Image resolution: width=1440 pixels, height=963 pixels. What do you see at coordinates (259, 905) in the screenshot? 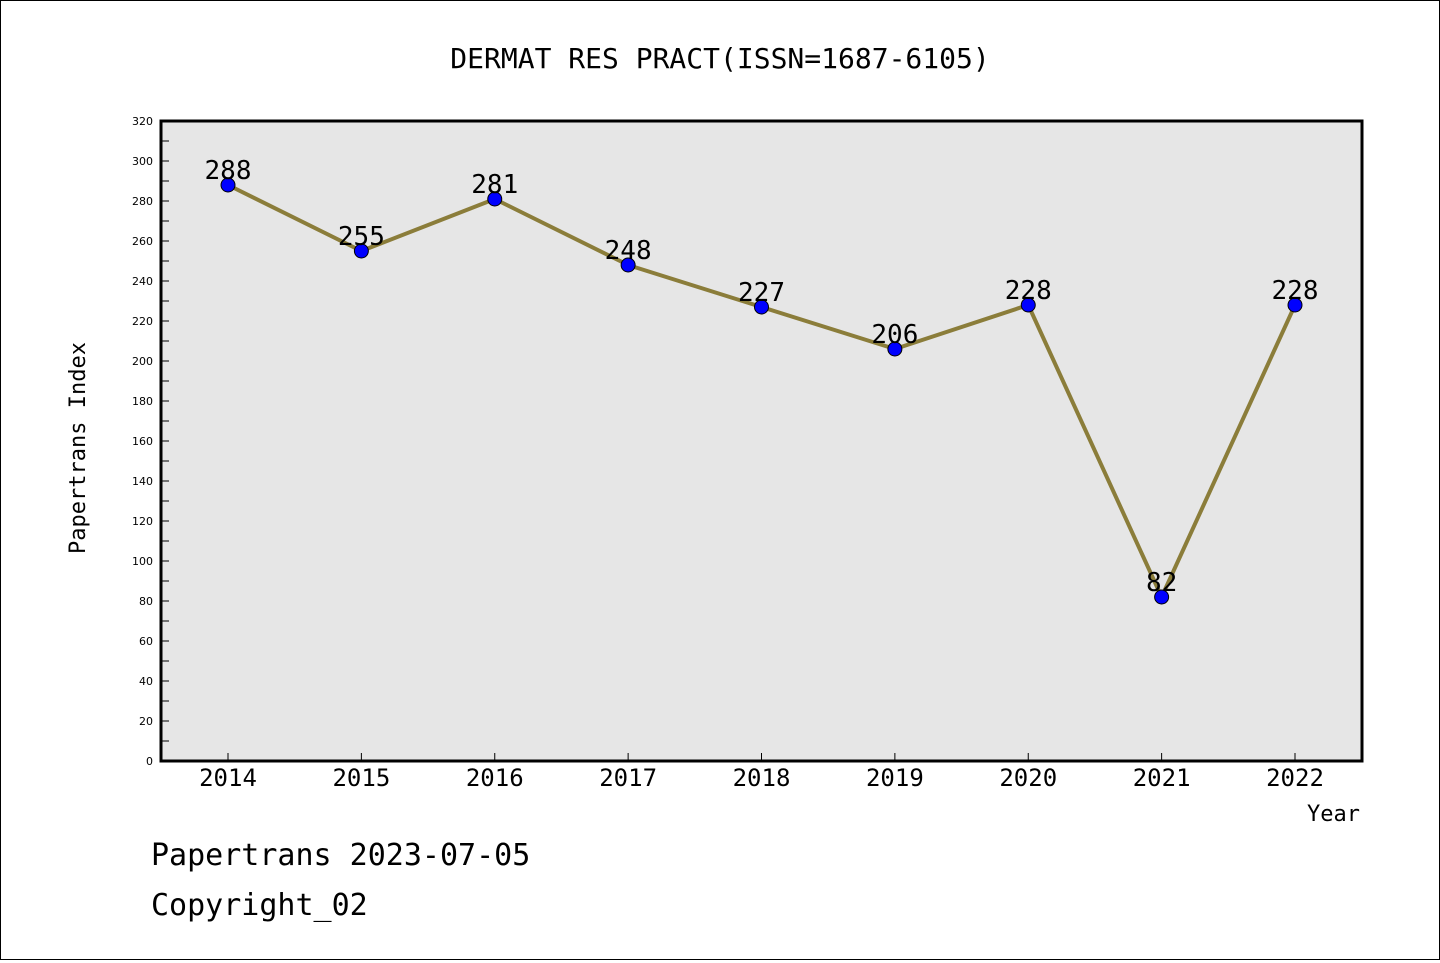
I see `footer-copyright: Copyright_02` at bounding box center [259, 905].